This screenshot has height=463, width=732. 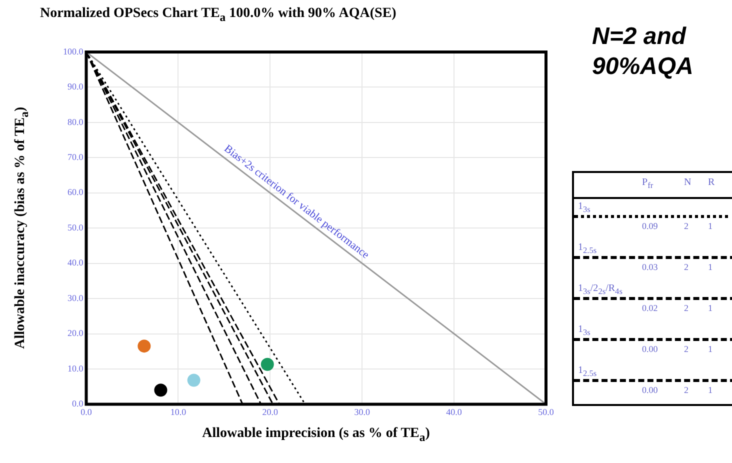 What do you see at coordinates (643, 52) in the screenshot?
I see `text: N=2 and 90%AQA` at bounding box center [643, 52].